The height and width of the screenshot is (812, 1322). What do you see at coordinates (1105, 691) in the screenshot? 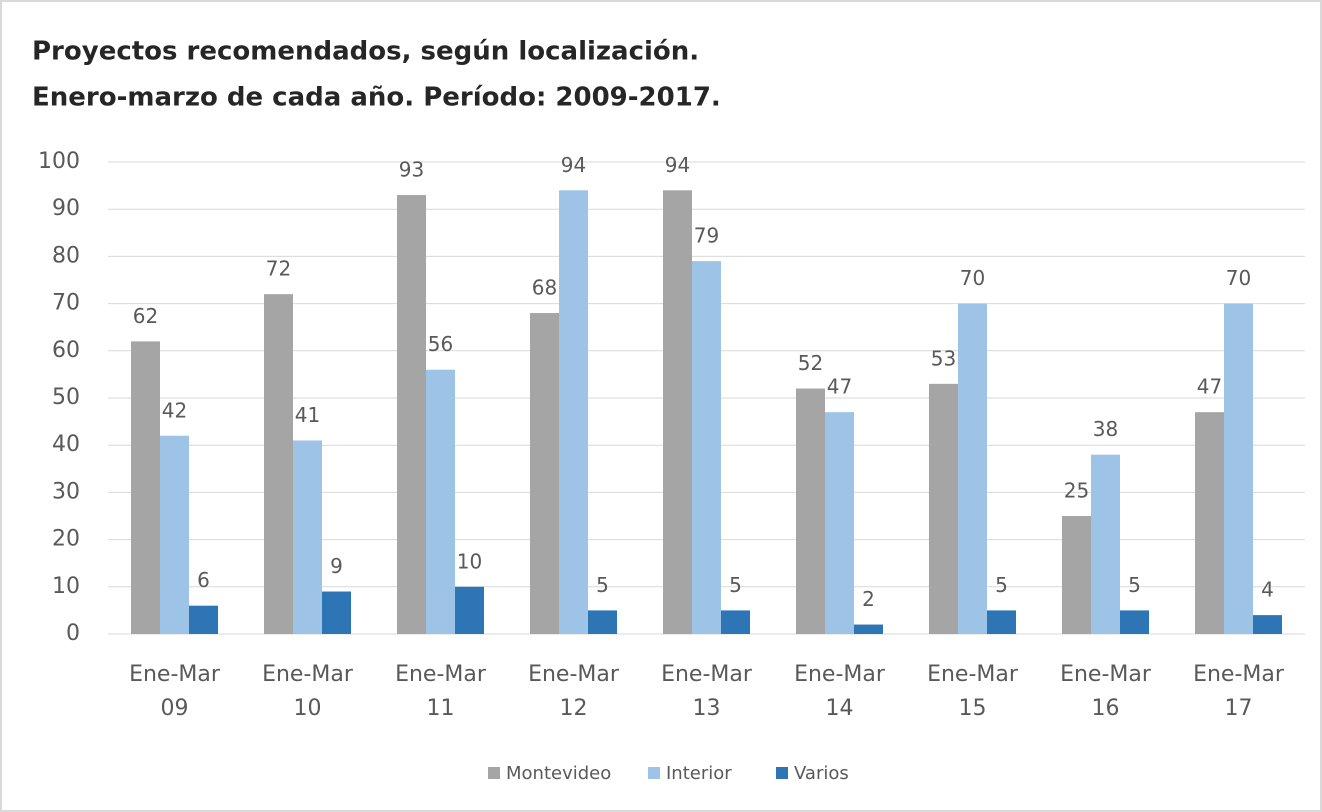
I see `x-tick-label: Ene-Mar 16` at bounding box center [1105, 691].